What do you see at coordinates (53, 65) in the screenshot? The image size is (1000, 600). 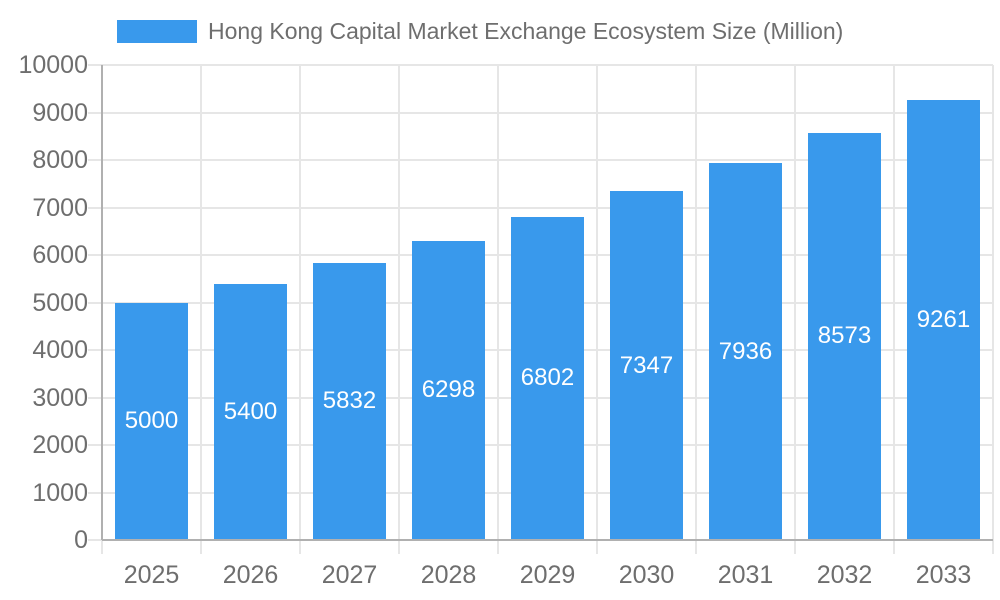 I see `y-axis-tick-label: 10000` at bounding box center [53, 65].